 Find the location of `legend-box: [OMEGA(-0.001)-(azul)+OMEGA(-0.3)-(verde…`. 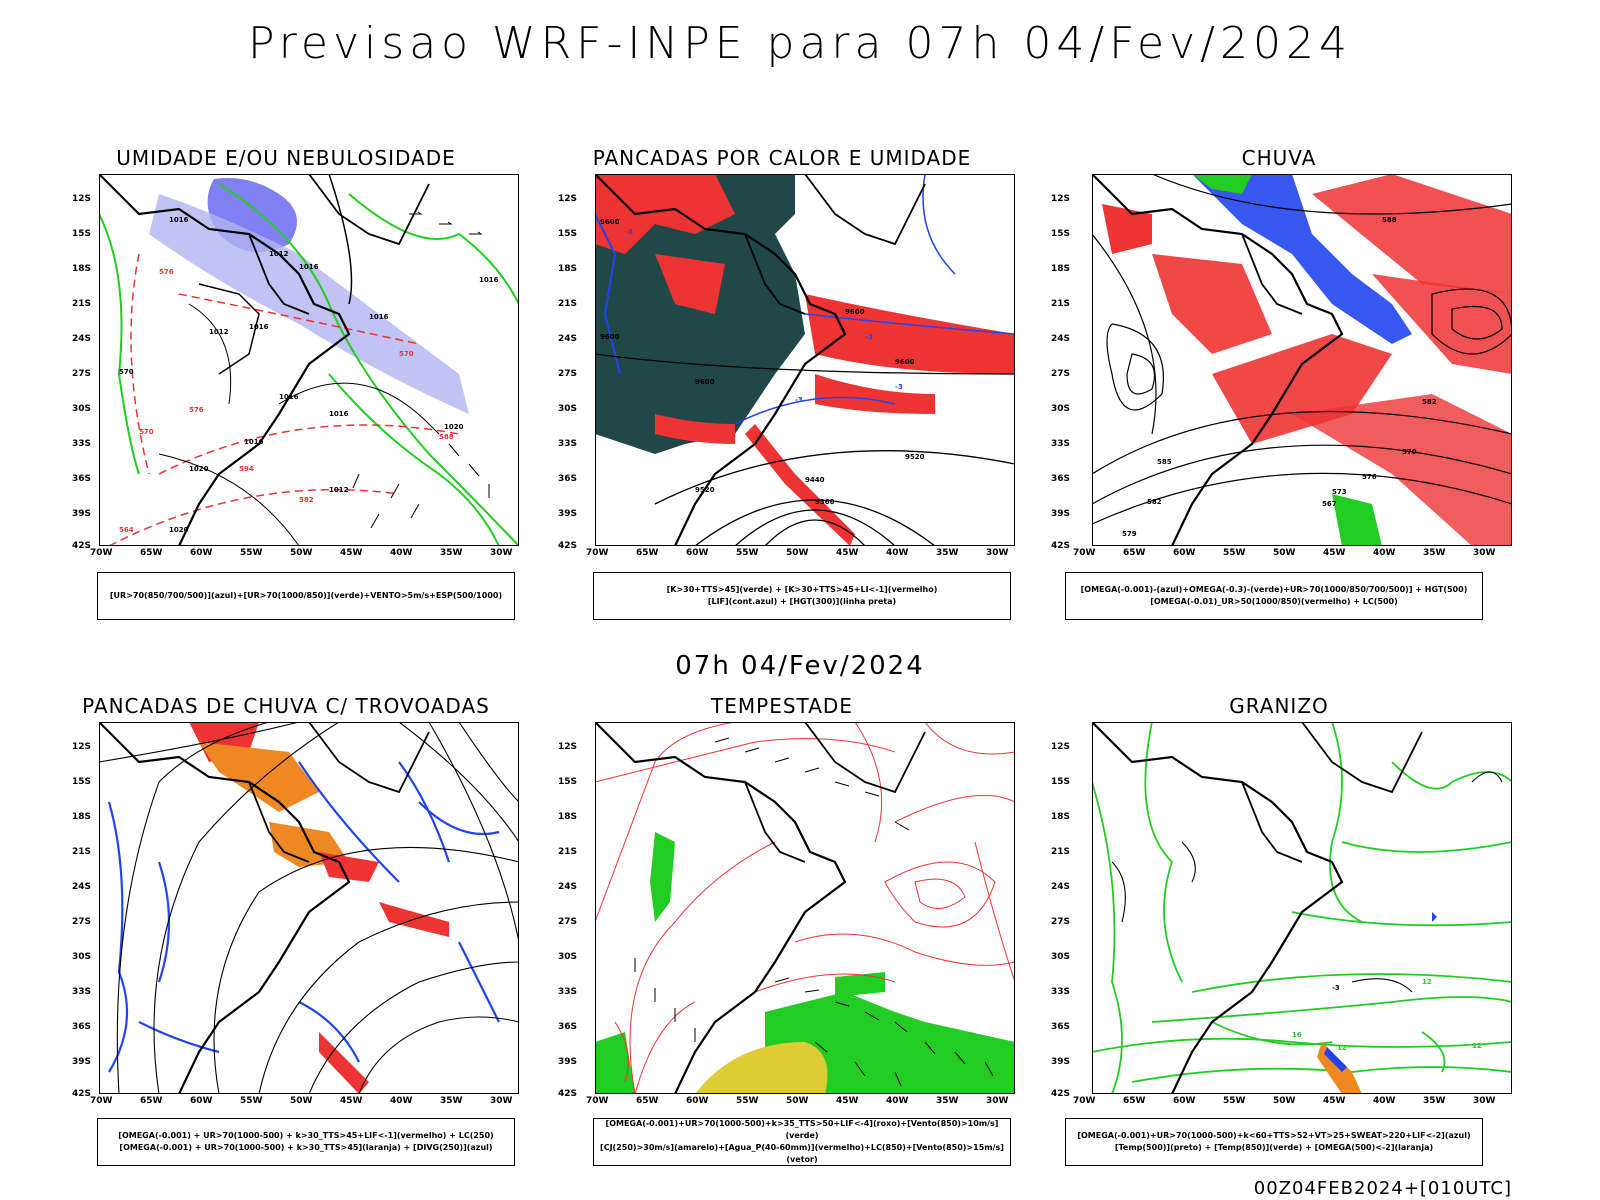

legend-box: [OMEGA(-0.001)-(azul)+OMEGA(-0.3)-(verde… is located at coordinates (1274, 596).